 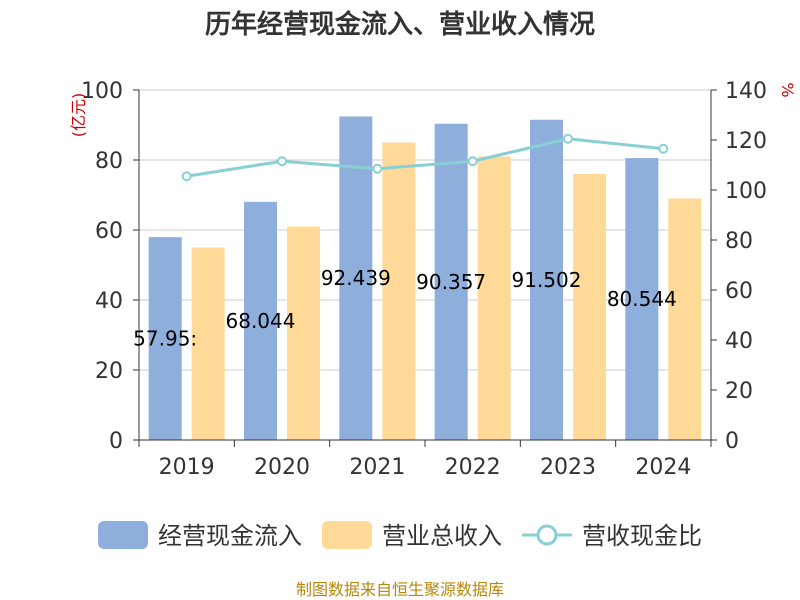 I want to click on right-axis-unit: %, so click(x=787, y=89).